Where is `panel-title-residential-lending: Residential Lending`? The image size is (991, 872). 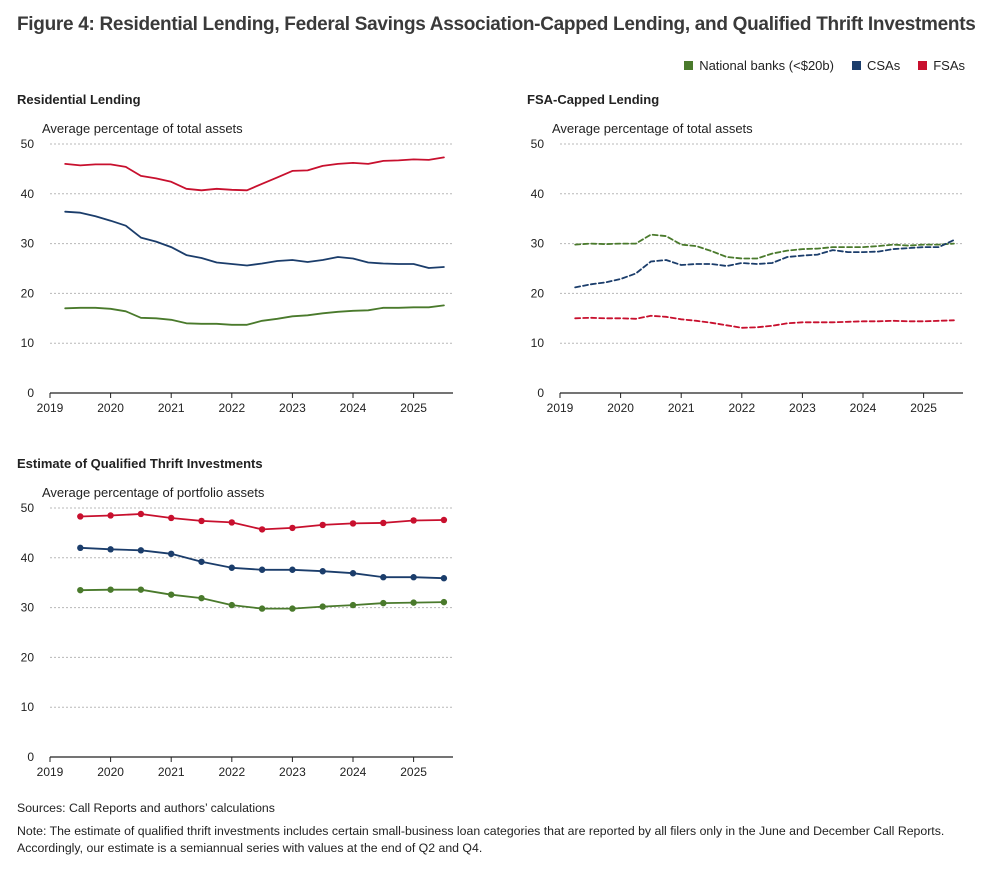 panel-title-residential-lending: Residential Lending is located at coordinates (79, 99).